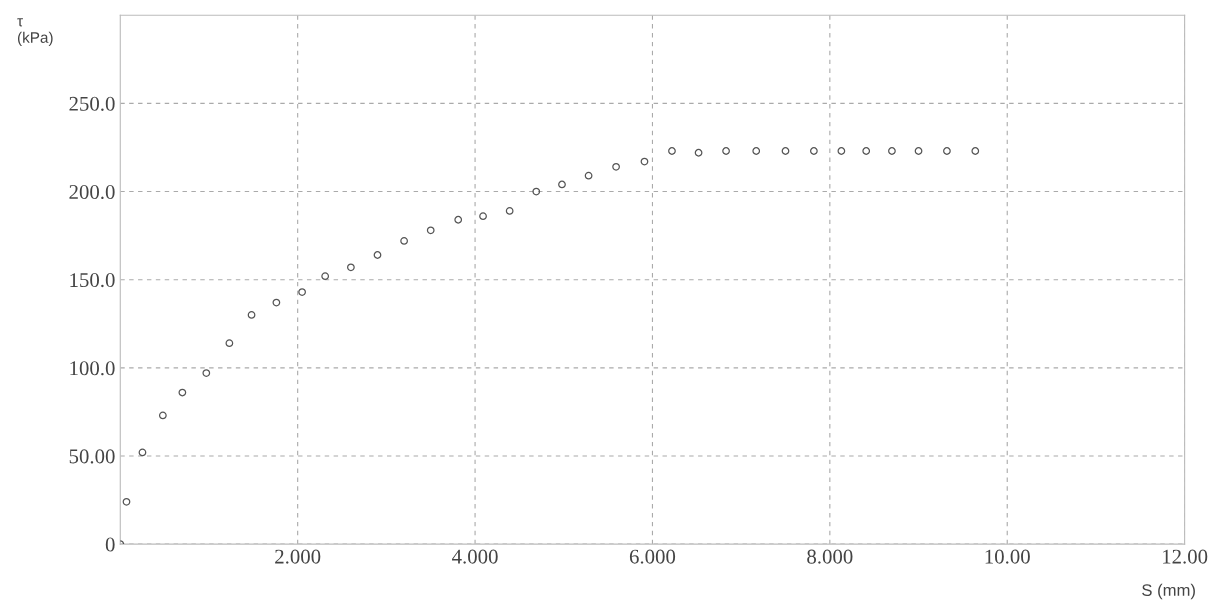 The image size is (1215, 610). What do you see at coordinates (298, 556) in the screenshot?
I see `x-tick-label: 2.000` at bounding box center [298, 556].